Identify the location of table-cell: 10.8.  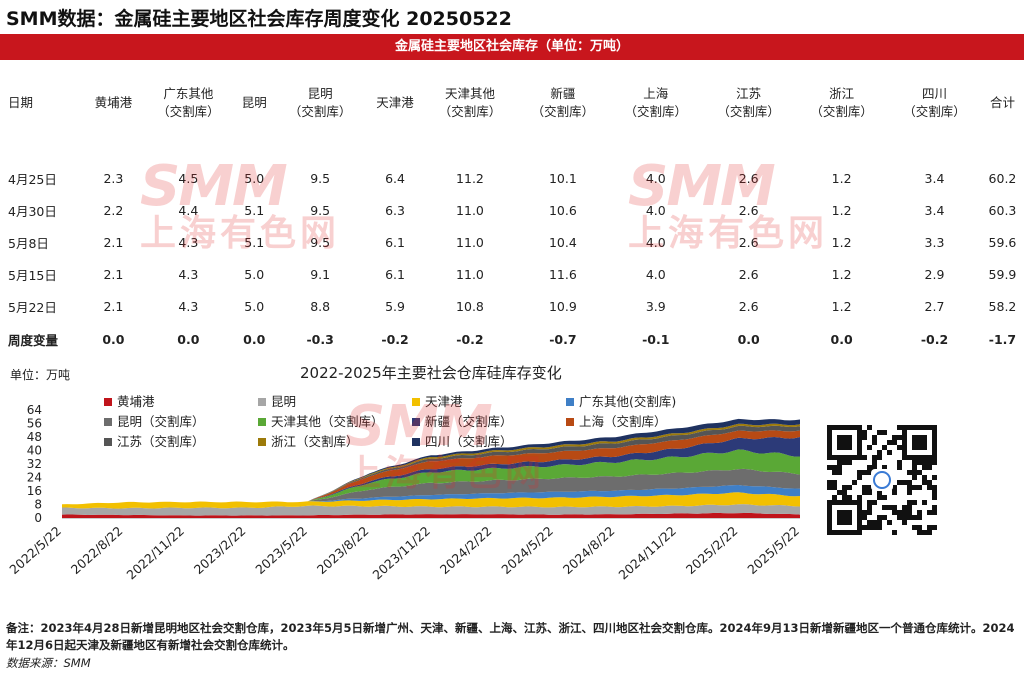
(470, 306).